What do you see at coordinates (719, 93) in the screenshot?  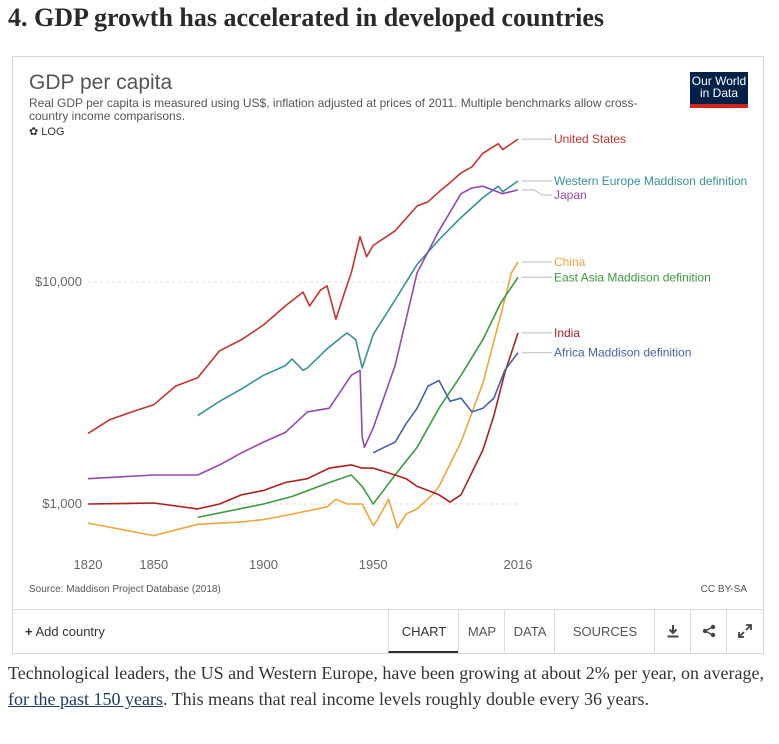 I see `logo-line-2: in Data` at bounding box center [719, 93].